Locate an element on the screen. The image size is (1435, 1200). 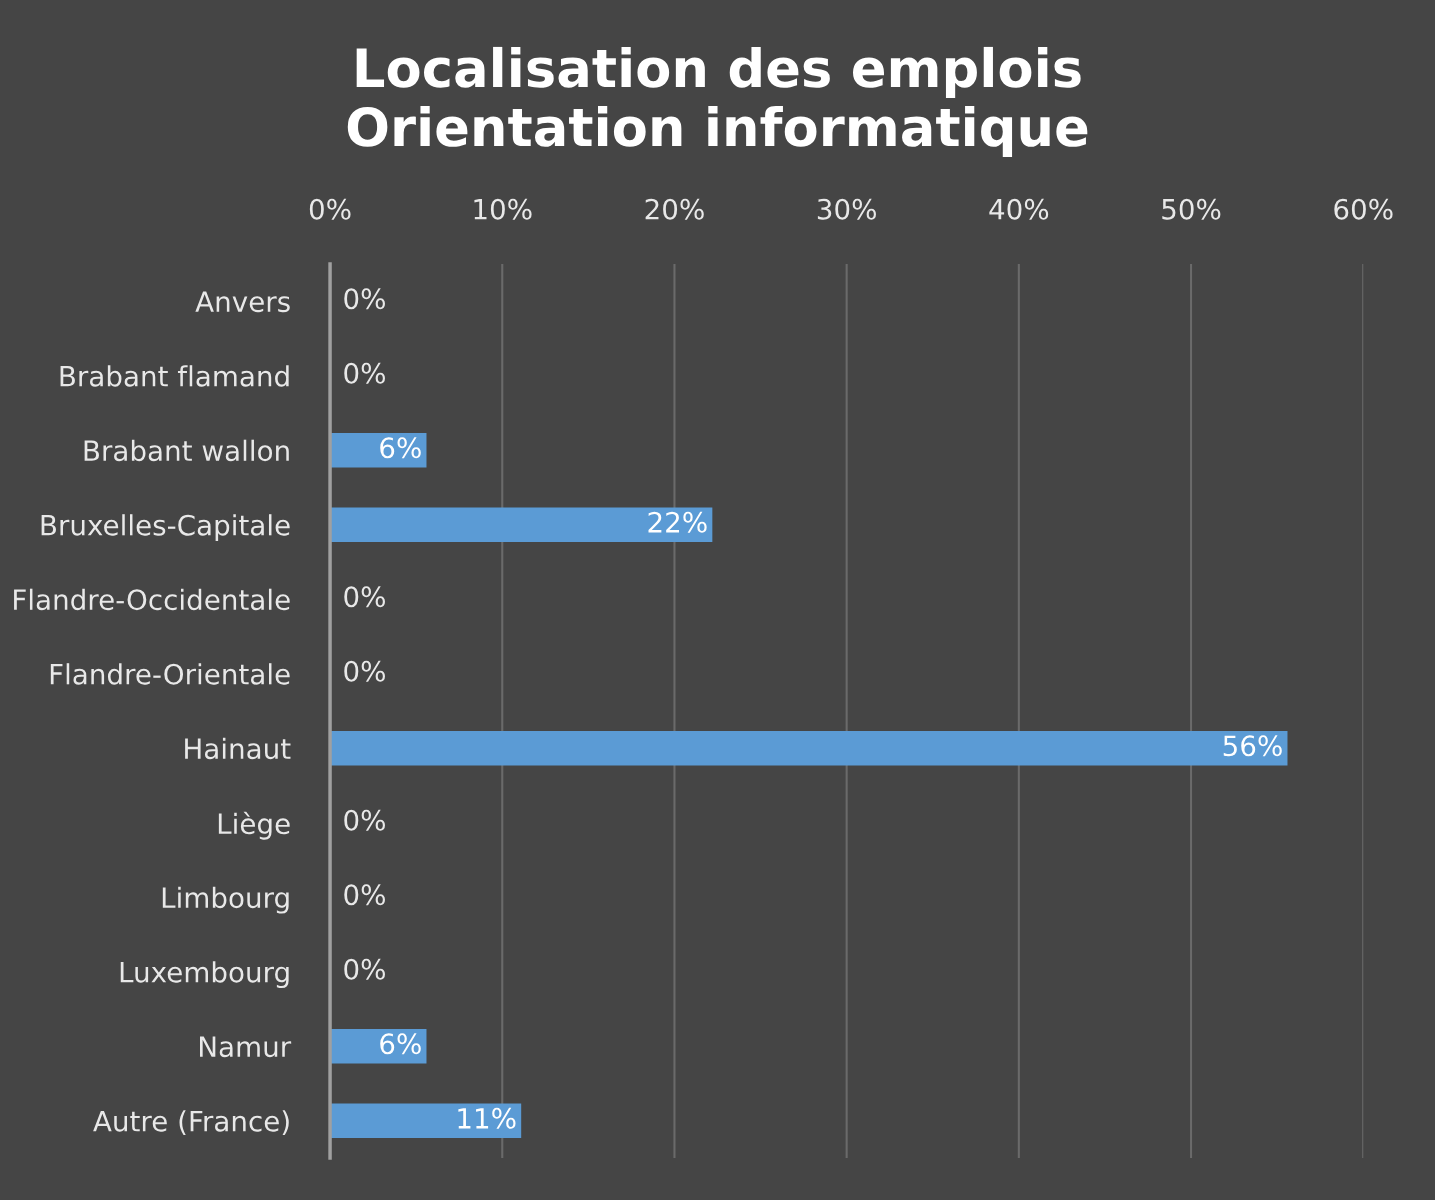
x-tick-label: 40% is located at coordinates (1019, 209).